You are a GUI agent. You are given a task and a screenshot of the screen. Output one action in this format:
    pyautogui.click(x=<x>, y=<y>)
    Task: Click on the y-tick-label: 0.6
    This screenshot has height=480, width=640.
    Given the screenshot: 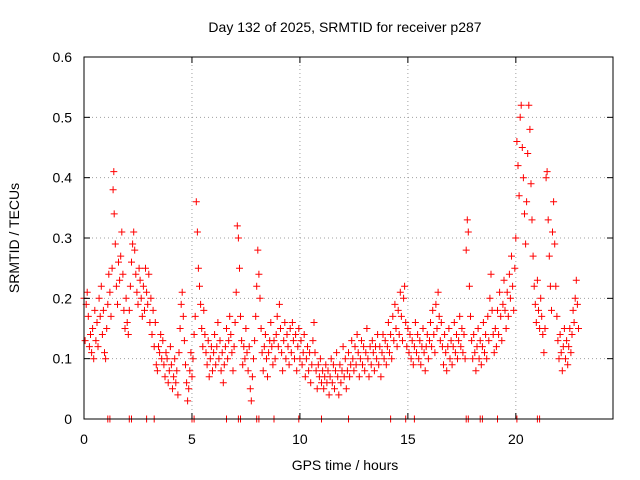 What is the action you would take?
    pyautogui.click(x=63, y=57)
    